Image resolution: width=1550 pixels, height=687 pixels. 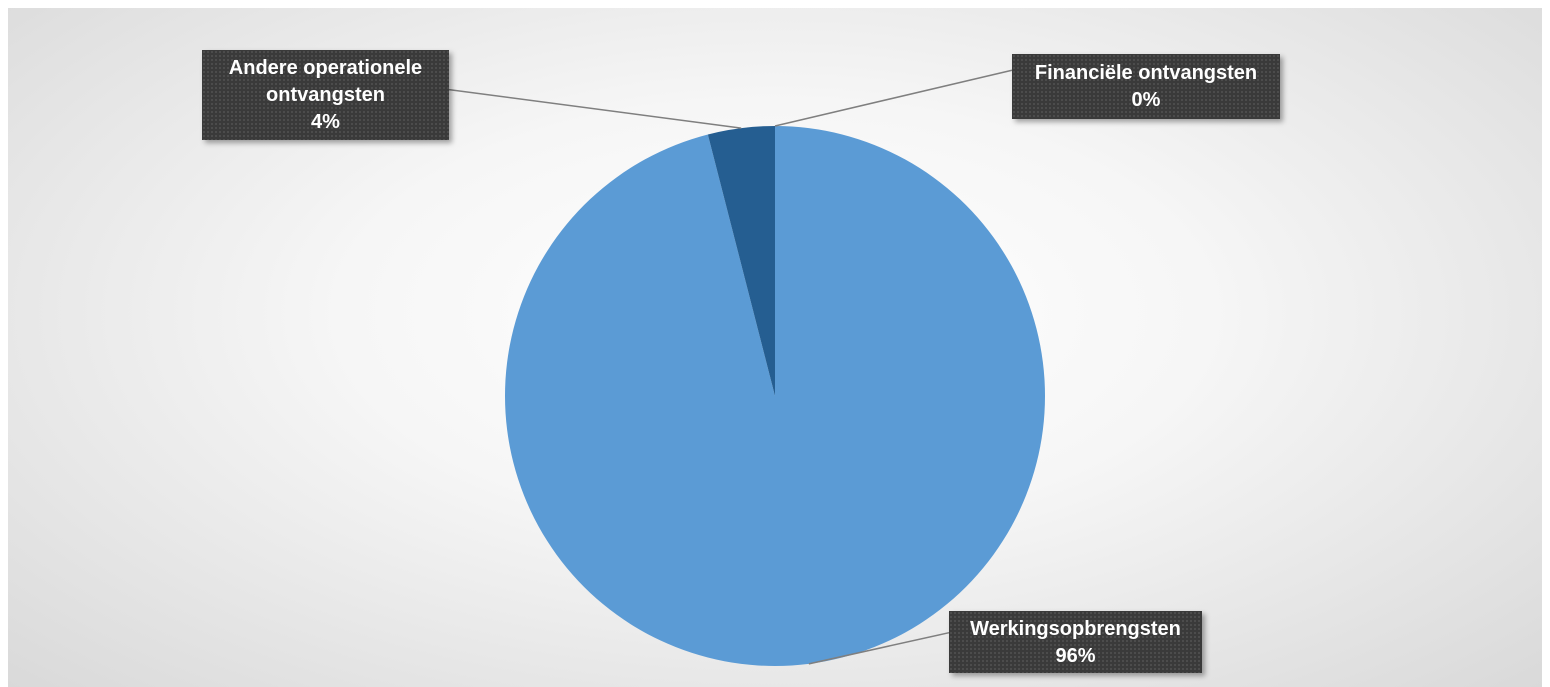 What do you see at coordinates (1075, 642) in the screenshot?
I see `data-label-werkingsopbrengsten: Werkingsopbrengsten 96%` at bounding box center [1075, 642].